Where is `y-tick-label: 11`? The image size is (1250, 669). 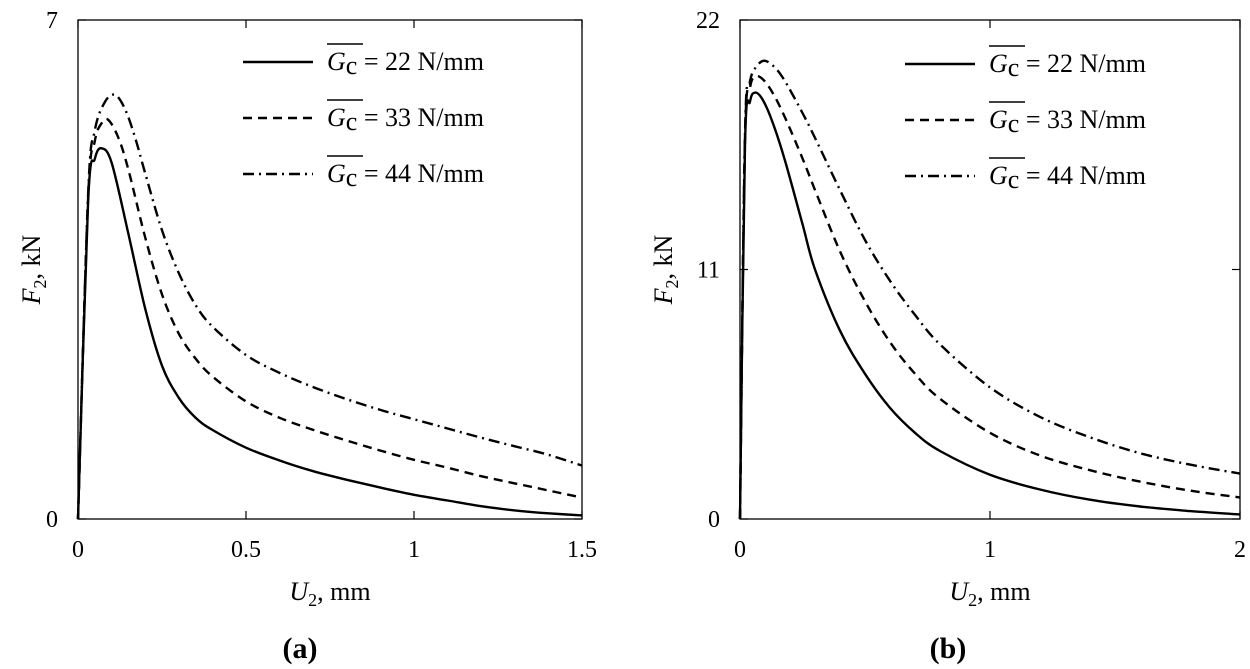
y-tick-label: 11 is located at coordinates (708, 271).